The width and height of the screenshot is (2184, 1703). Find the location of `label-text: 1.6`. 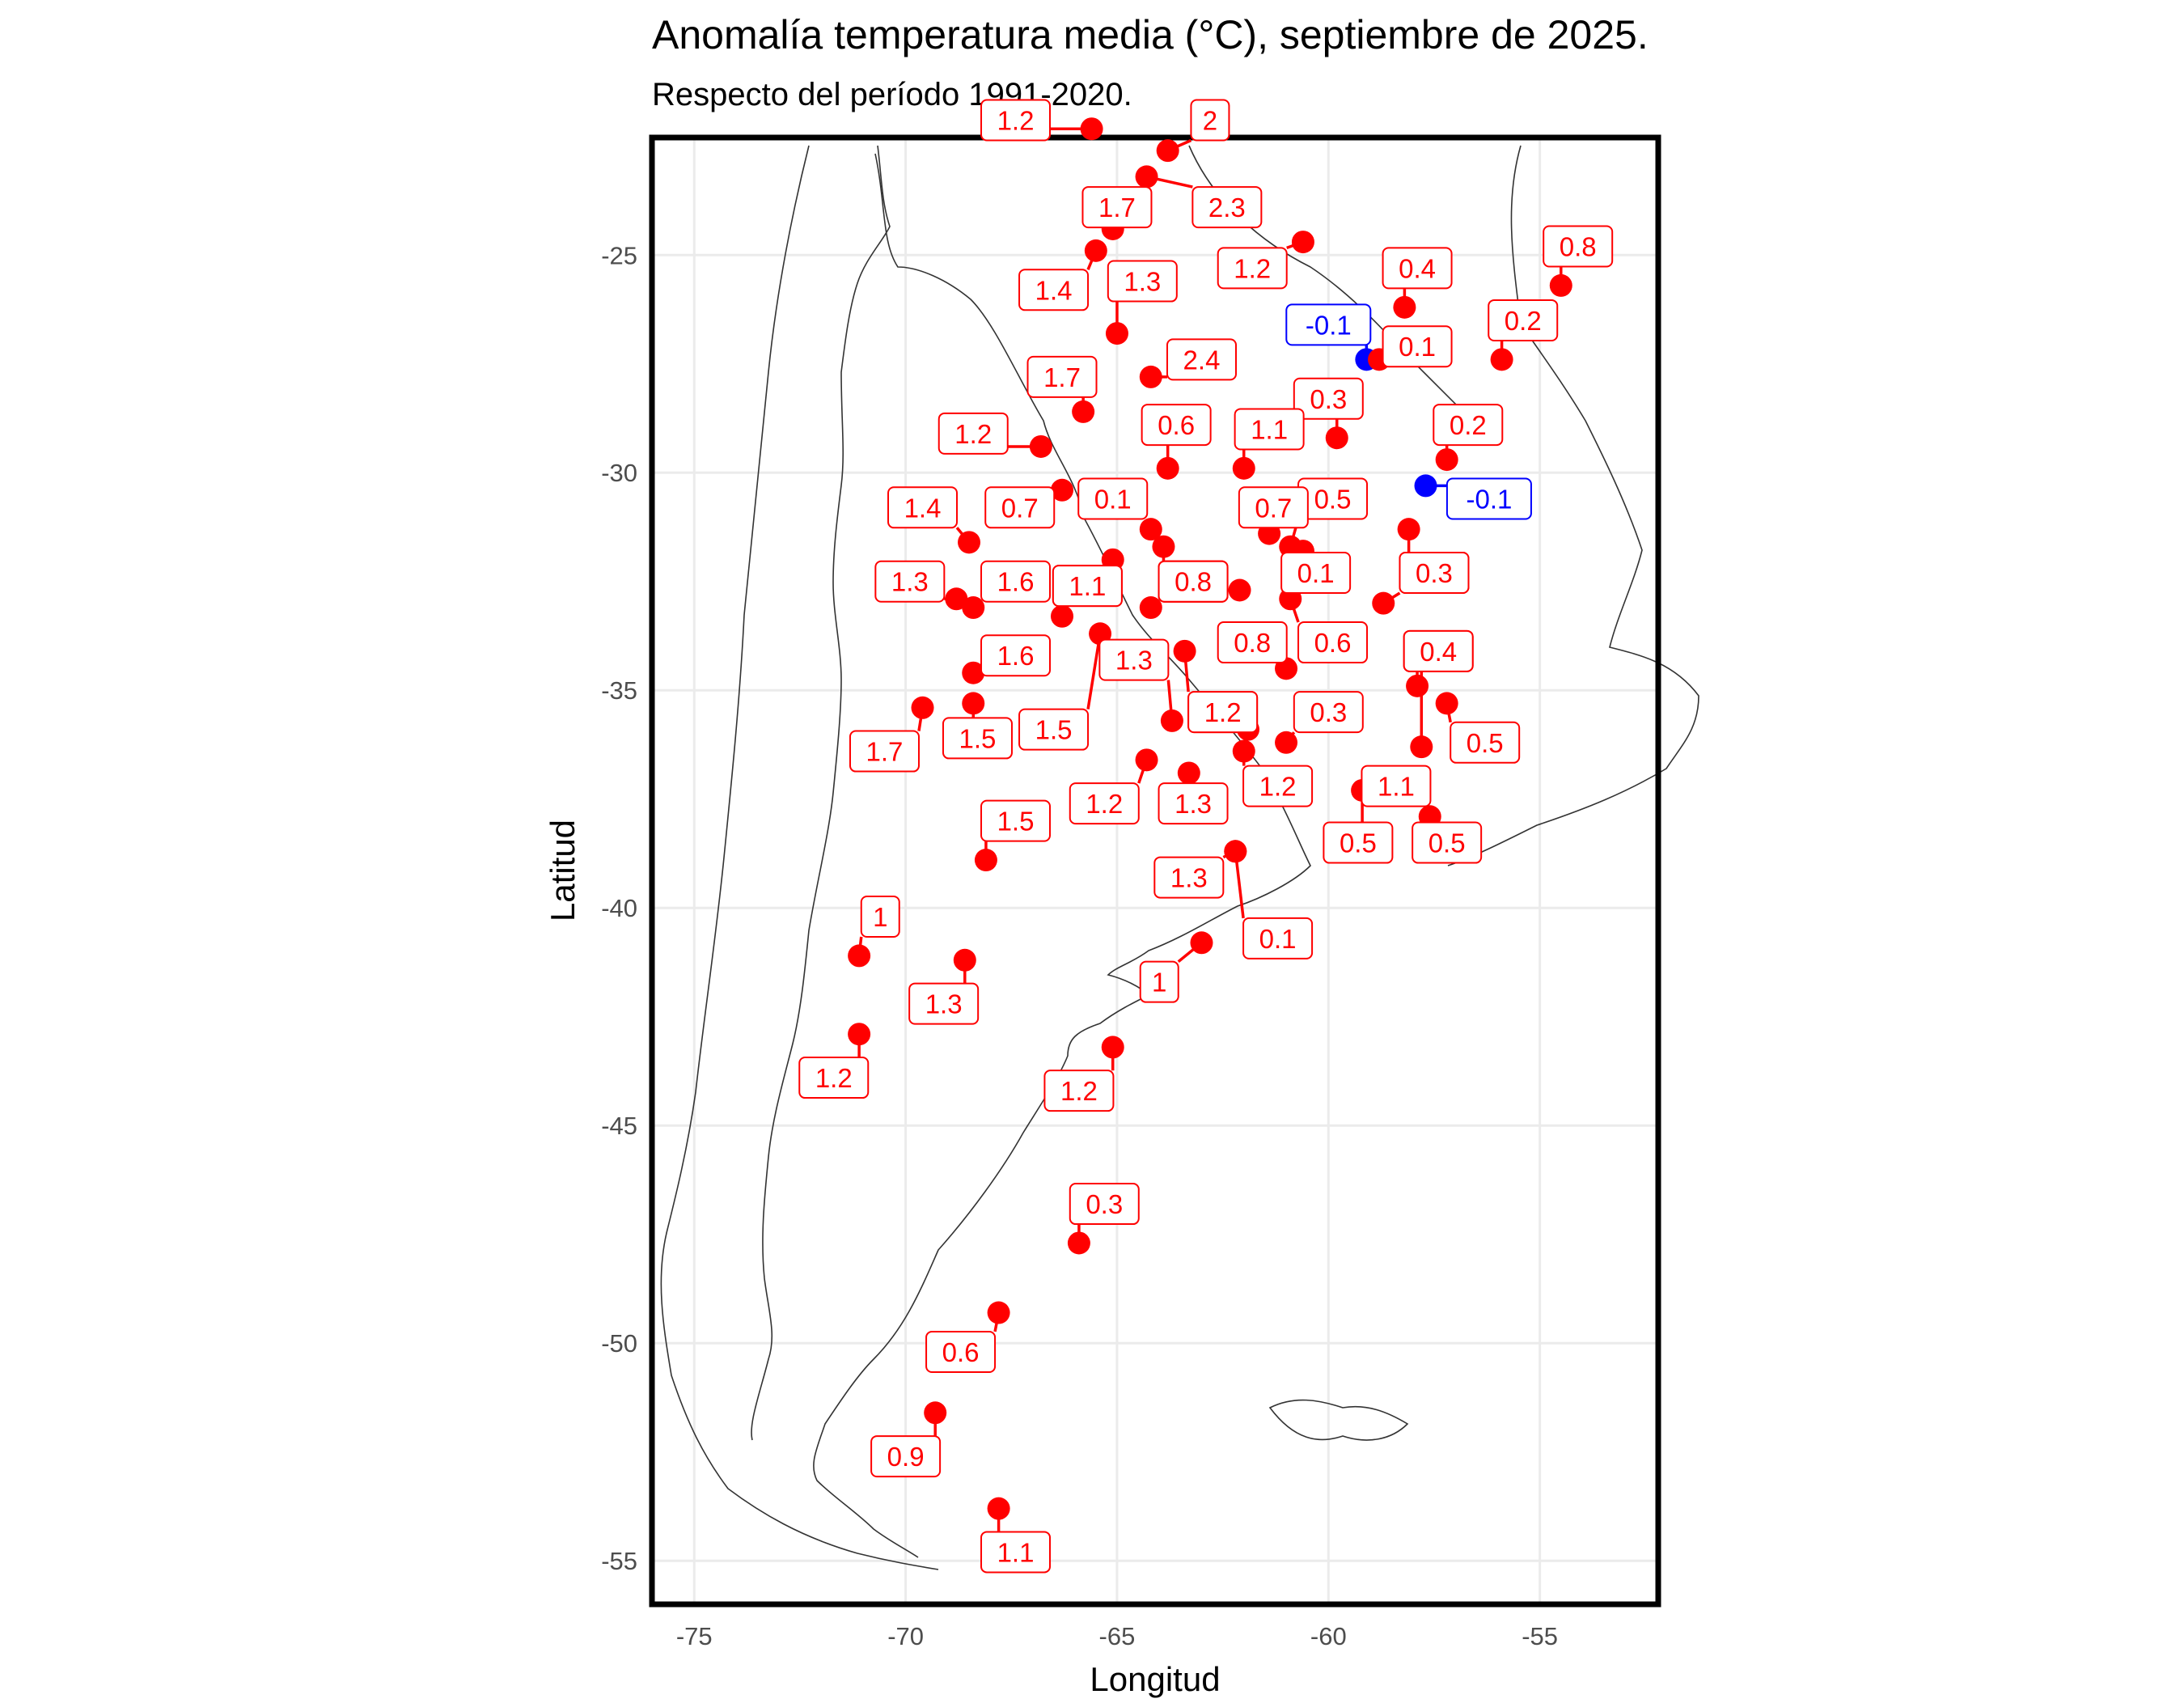

label-text: 1.6 is located at coordinates (1016, 656).